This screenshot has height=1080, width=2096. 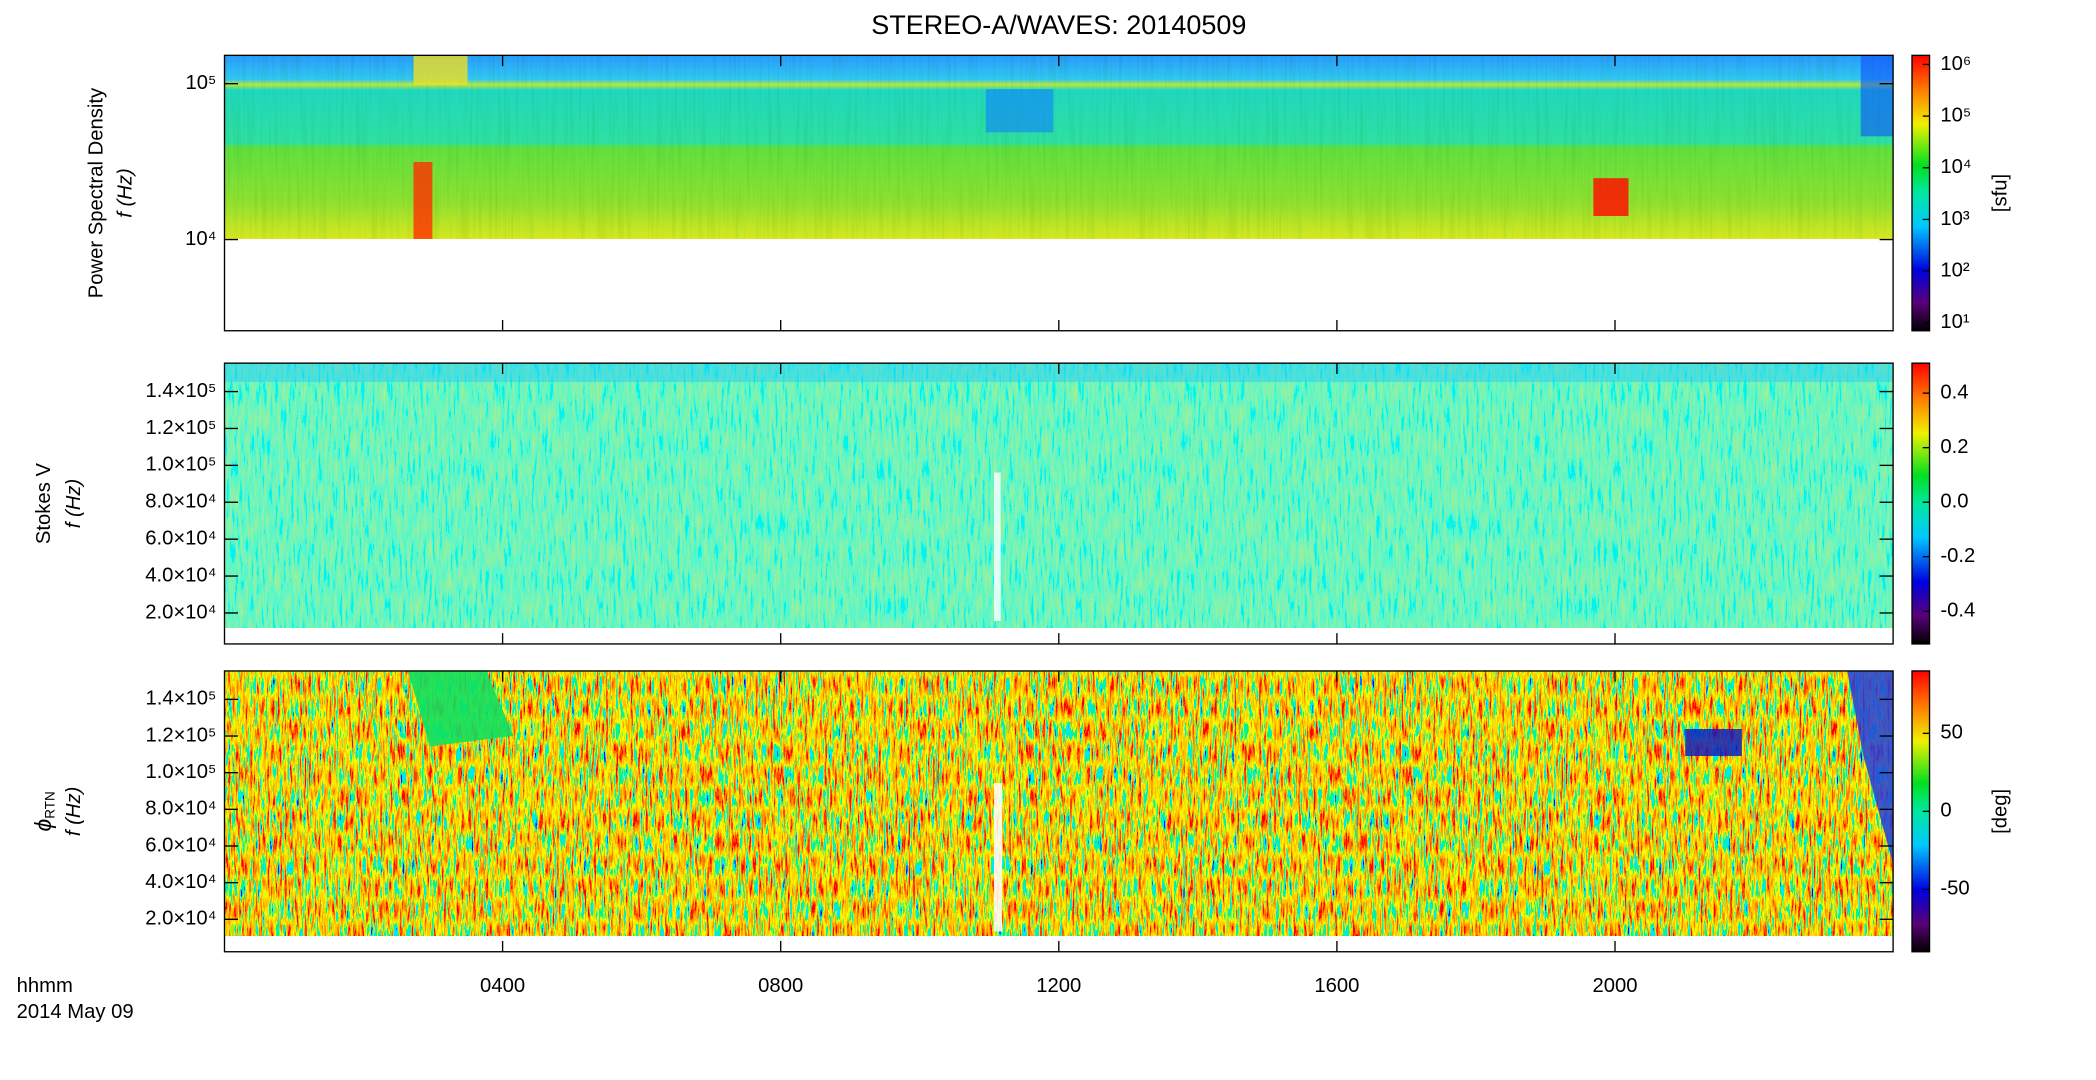 I want to click on colorbar-tick-label: 10², so click(x=1955, y=270).